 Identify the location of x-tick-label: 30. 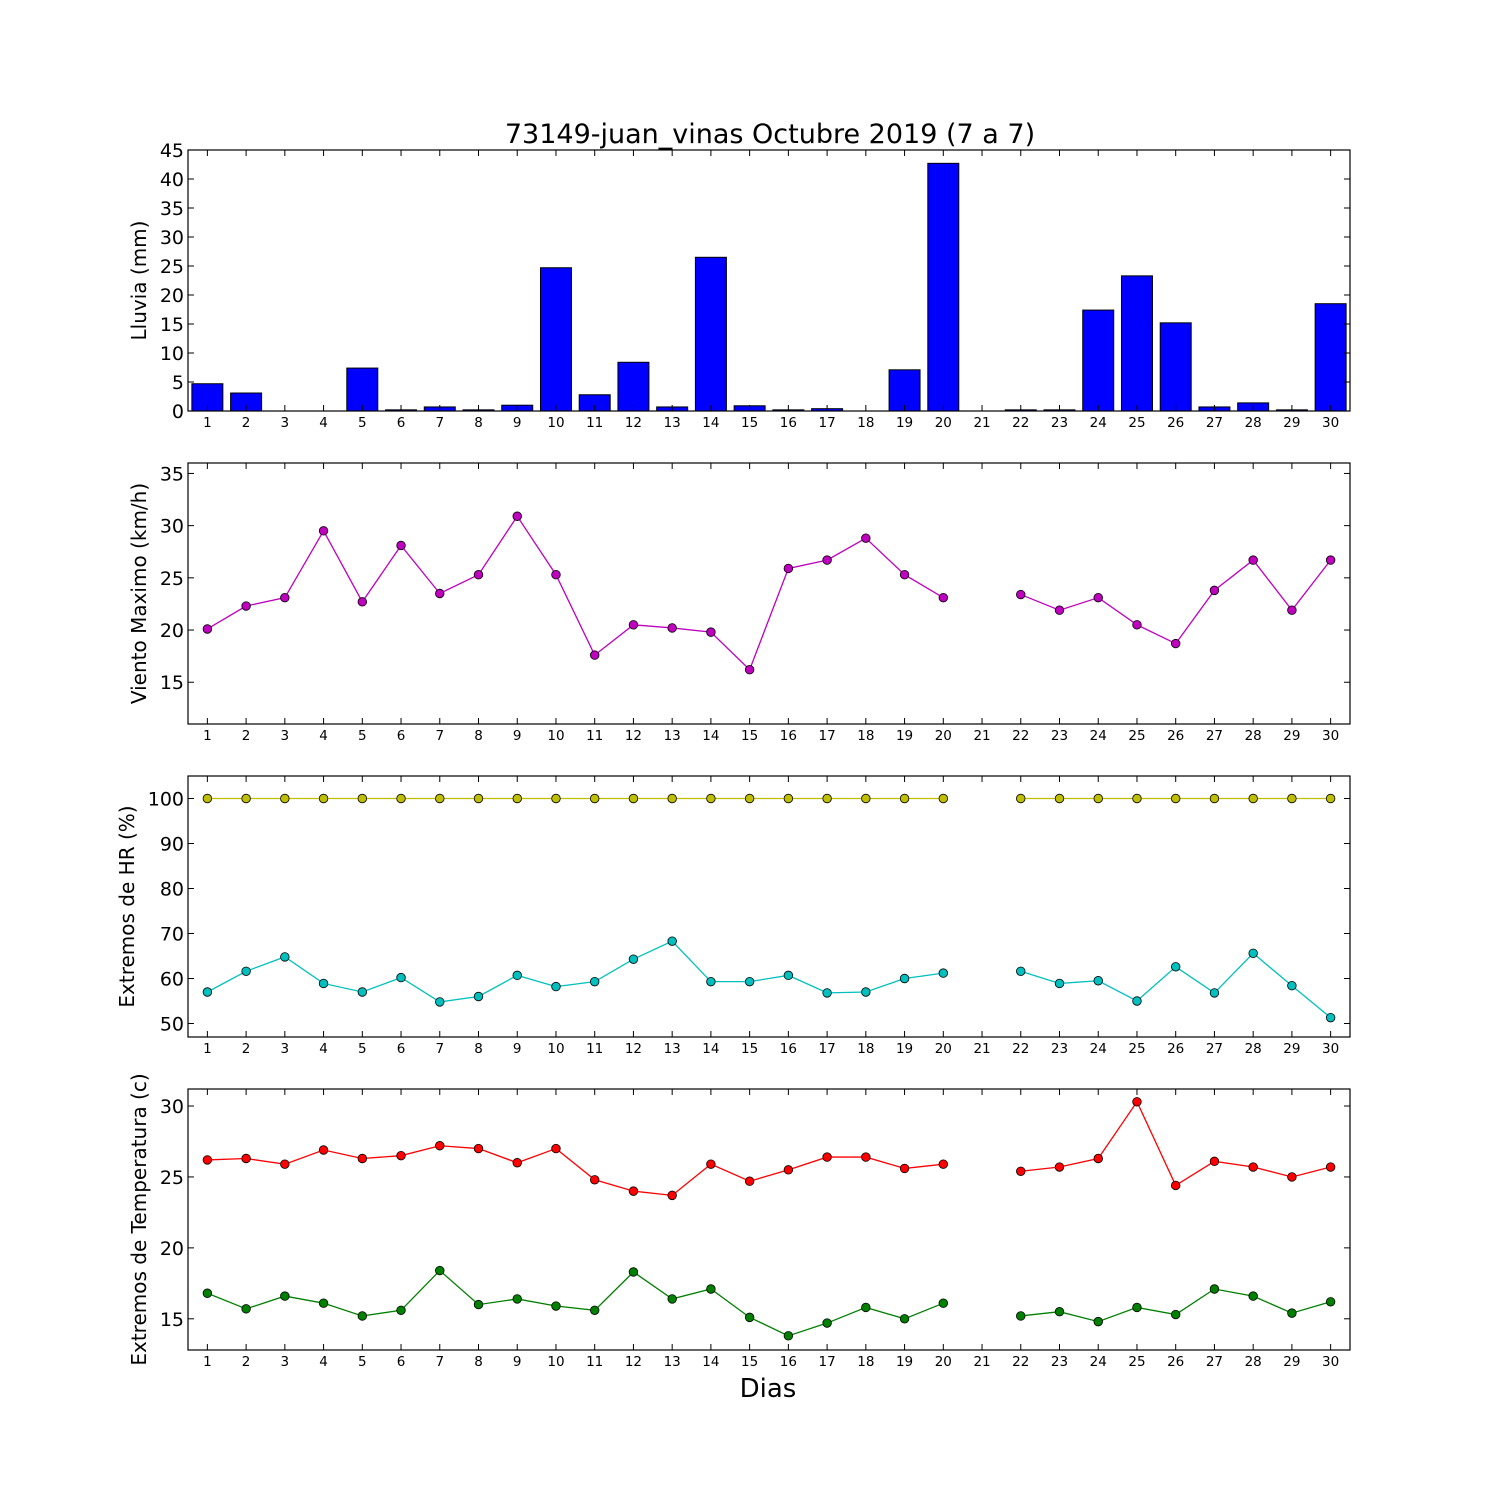
(1330, 1362).